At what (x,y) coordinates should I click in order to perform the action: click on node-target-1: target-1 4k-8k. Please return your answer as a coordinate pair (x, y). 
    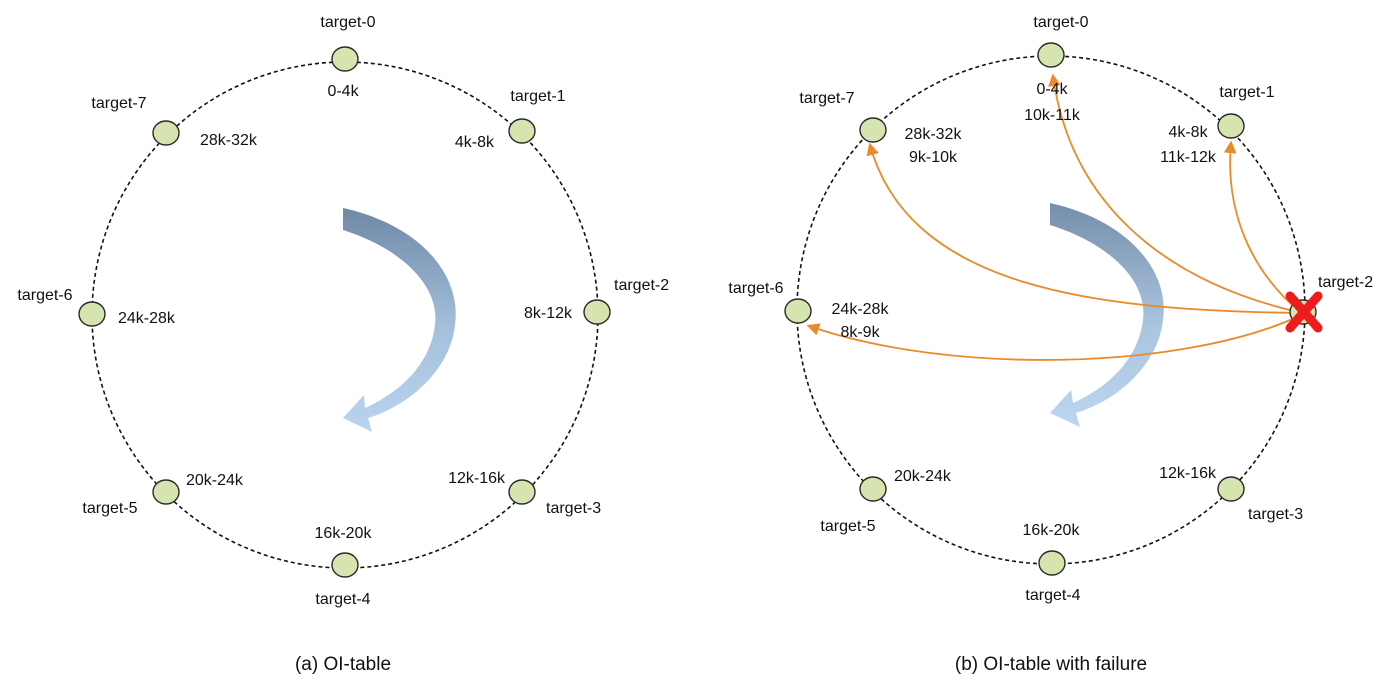
    Looking at the image, I should click on (510, 119).